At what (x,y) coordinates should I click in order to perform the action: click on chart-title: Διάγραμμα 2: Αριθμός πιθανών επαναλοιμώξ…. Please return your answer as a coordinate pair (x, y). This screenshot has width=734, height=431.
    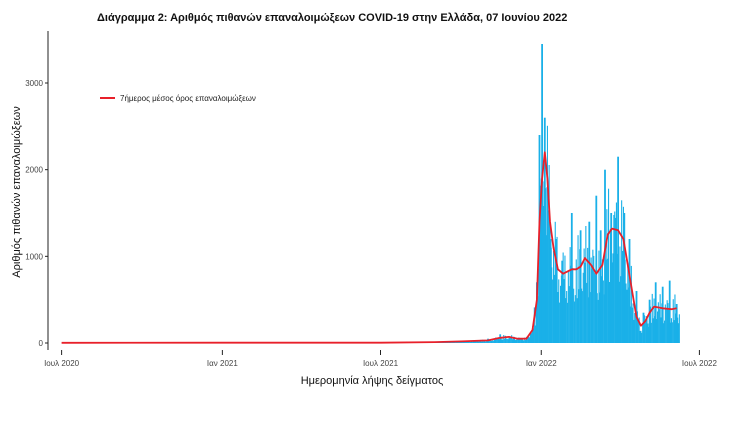
    Looking at the image, I should click on (332, 18).